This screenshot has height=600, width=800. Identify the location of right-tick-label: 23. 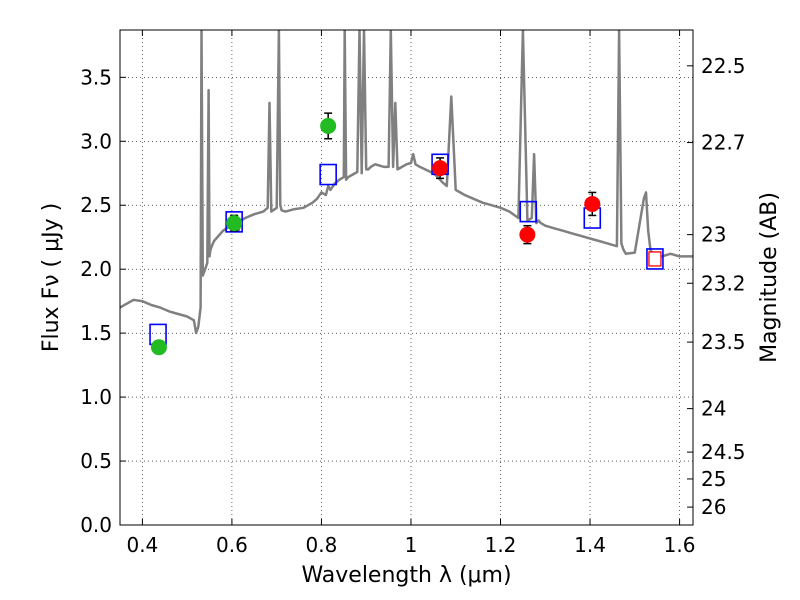
(713, 235).